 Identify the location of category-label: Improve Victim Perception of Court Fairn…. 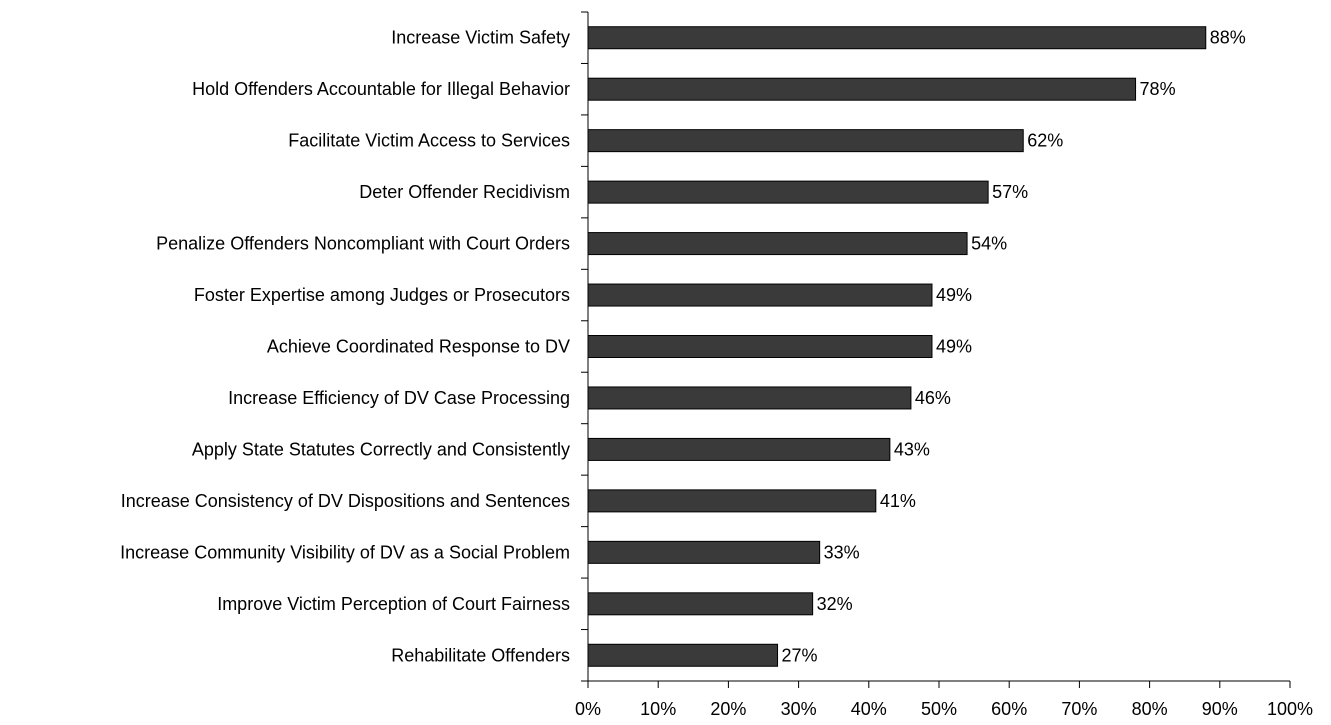
(393, 604).